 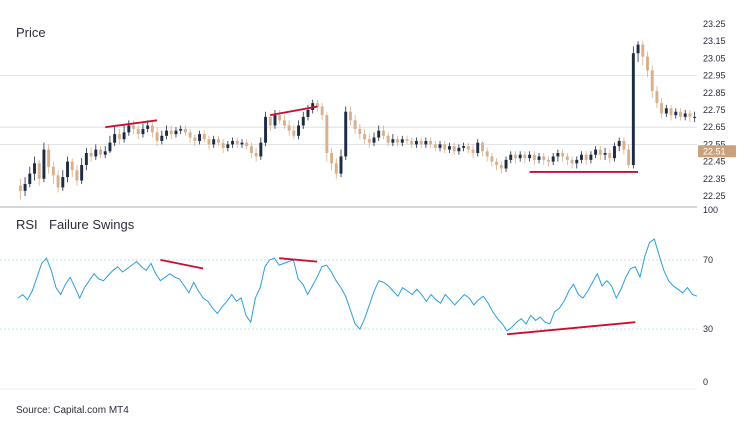 What do you see at coordinates (714, 179) in the screenshot?
I see `price-y-tick: 22.35` at bounding box center [714, 179].